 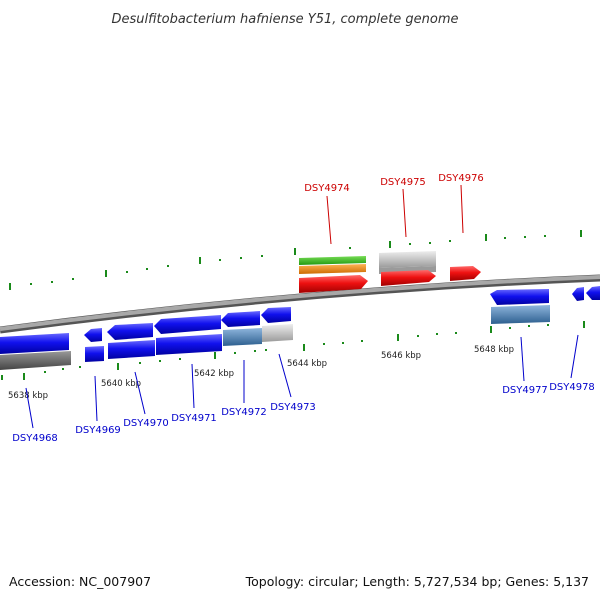 I want to click on gene-arrow-dsy4976, so click(x=465, y=273).